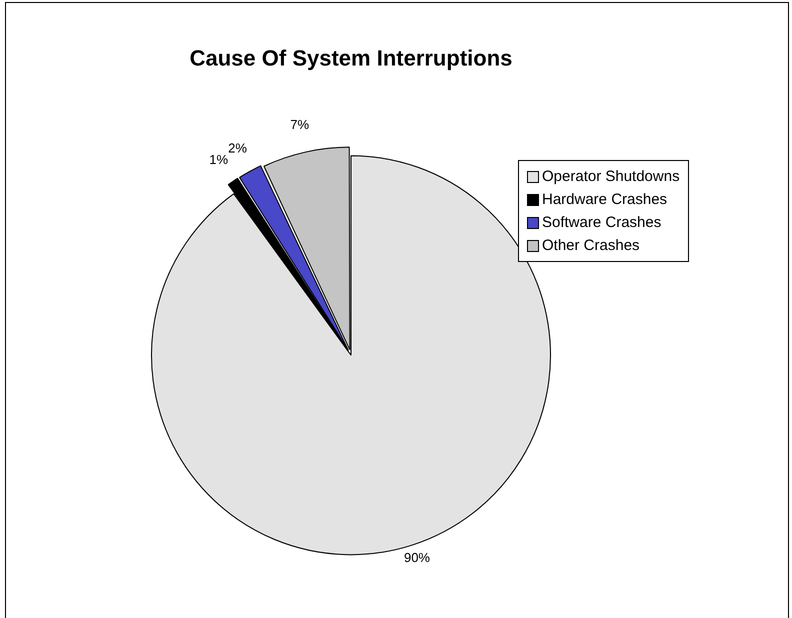 This screenshot has width=792, height=618. I want to click on data-label: 7%, so click(300, 124).